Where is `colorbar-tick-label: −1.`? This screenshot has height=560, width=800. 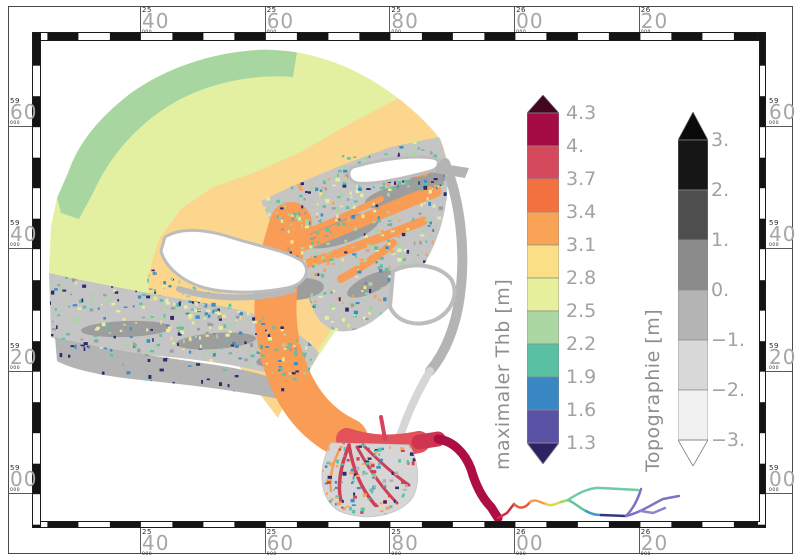 colorbar-tick-label: −1. is located at coordinates (728, 340).